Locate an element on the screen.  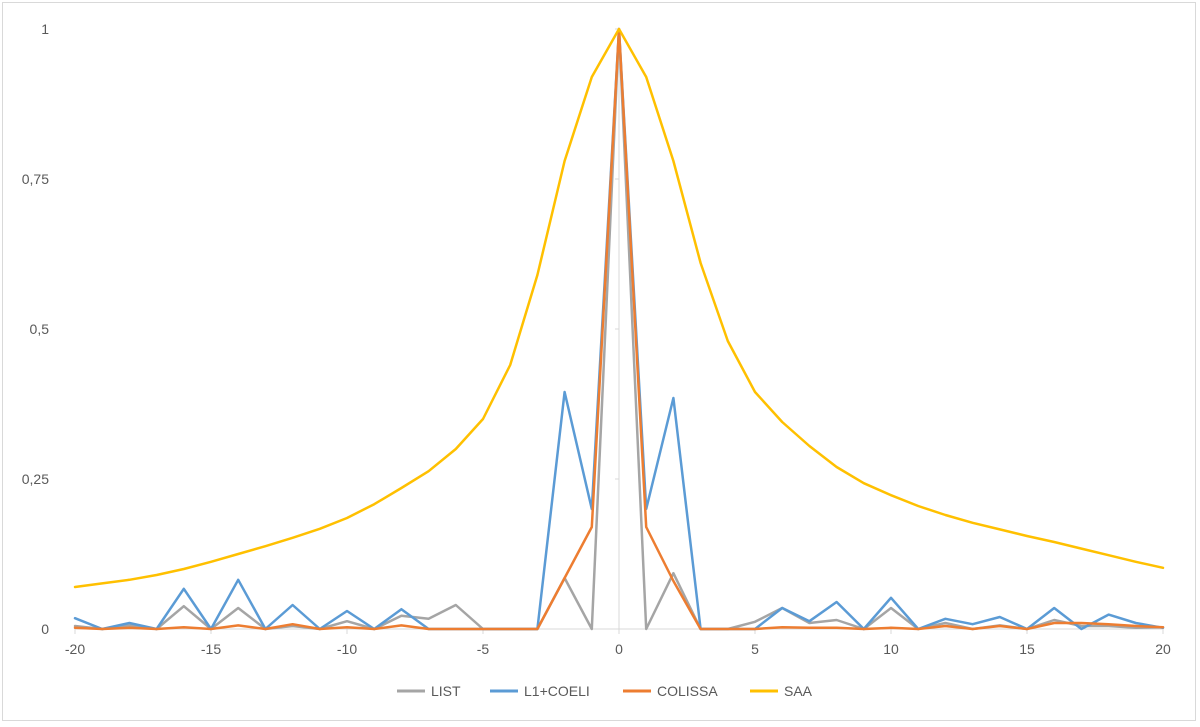
x-tick-label: 20 is located at coordinates (1163, 649).